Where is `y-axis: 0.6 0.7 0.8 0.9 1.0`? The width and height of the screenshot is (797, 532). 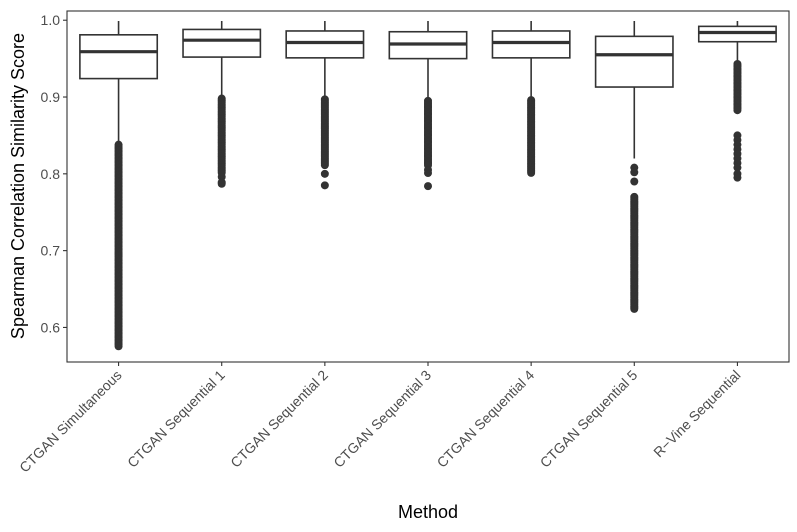 y-axis: 0.6 0.7 0.8 0.9 1.0 is located at coordinates (54, 173).